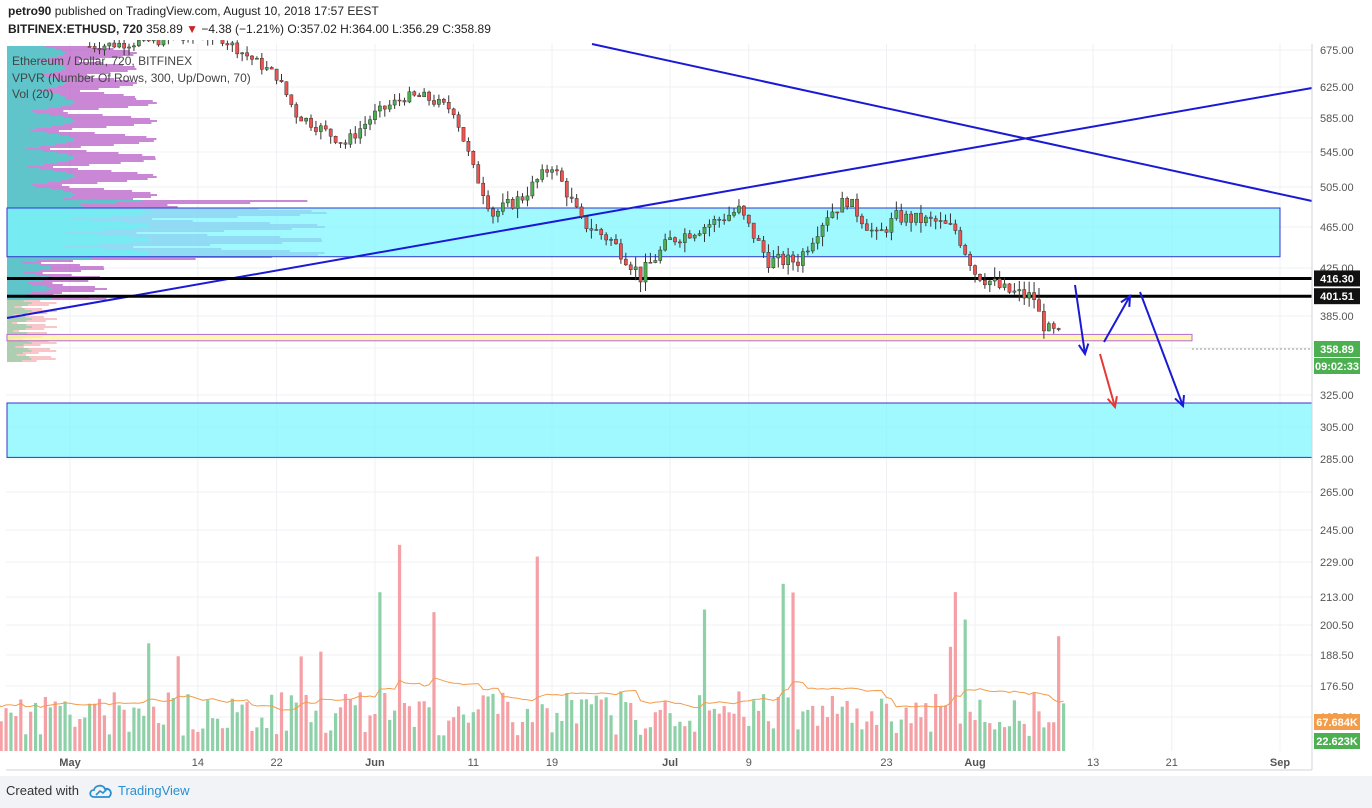 This screenshot has height=808, width=1372. Describe the element at coordinates (164, 29) in the screenshot. I see `last-price: 358.89` at that location.